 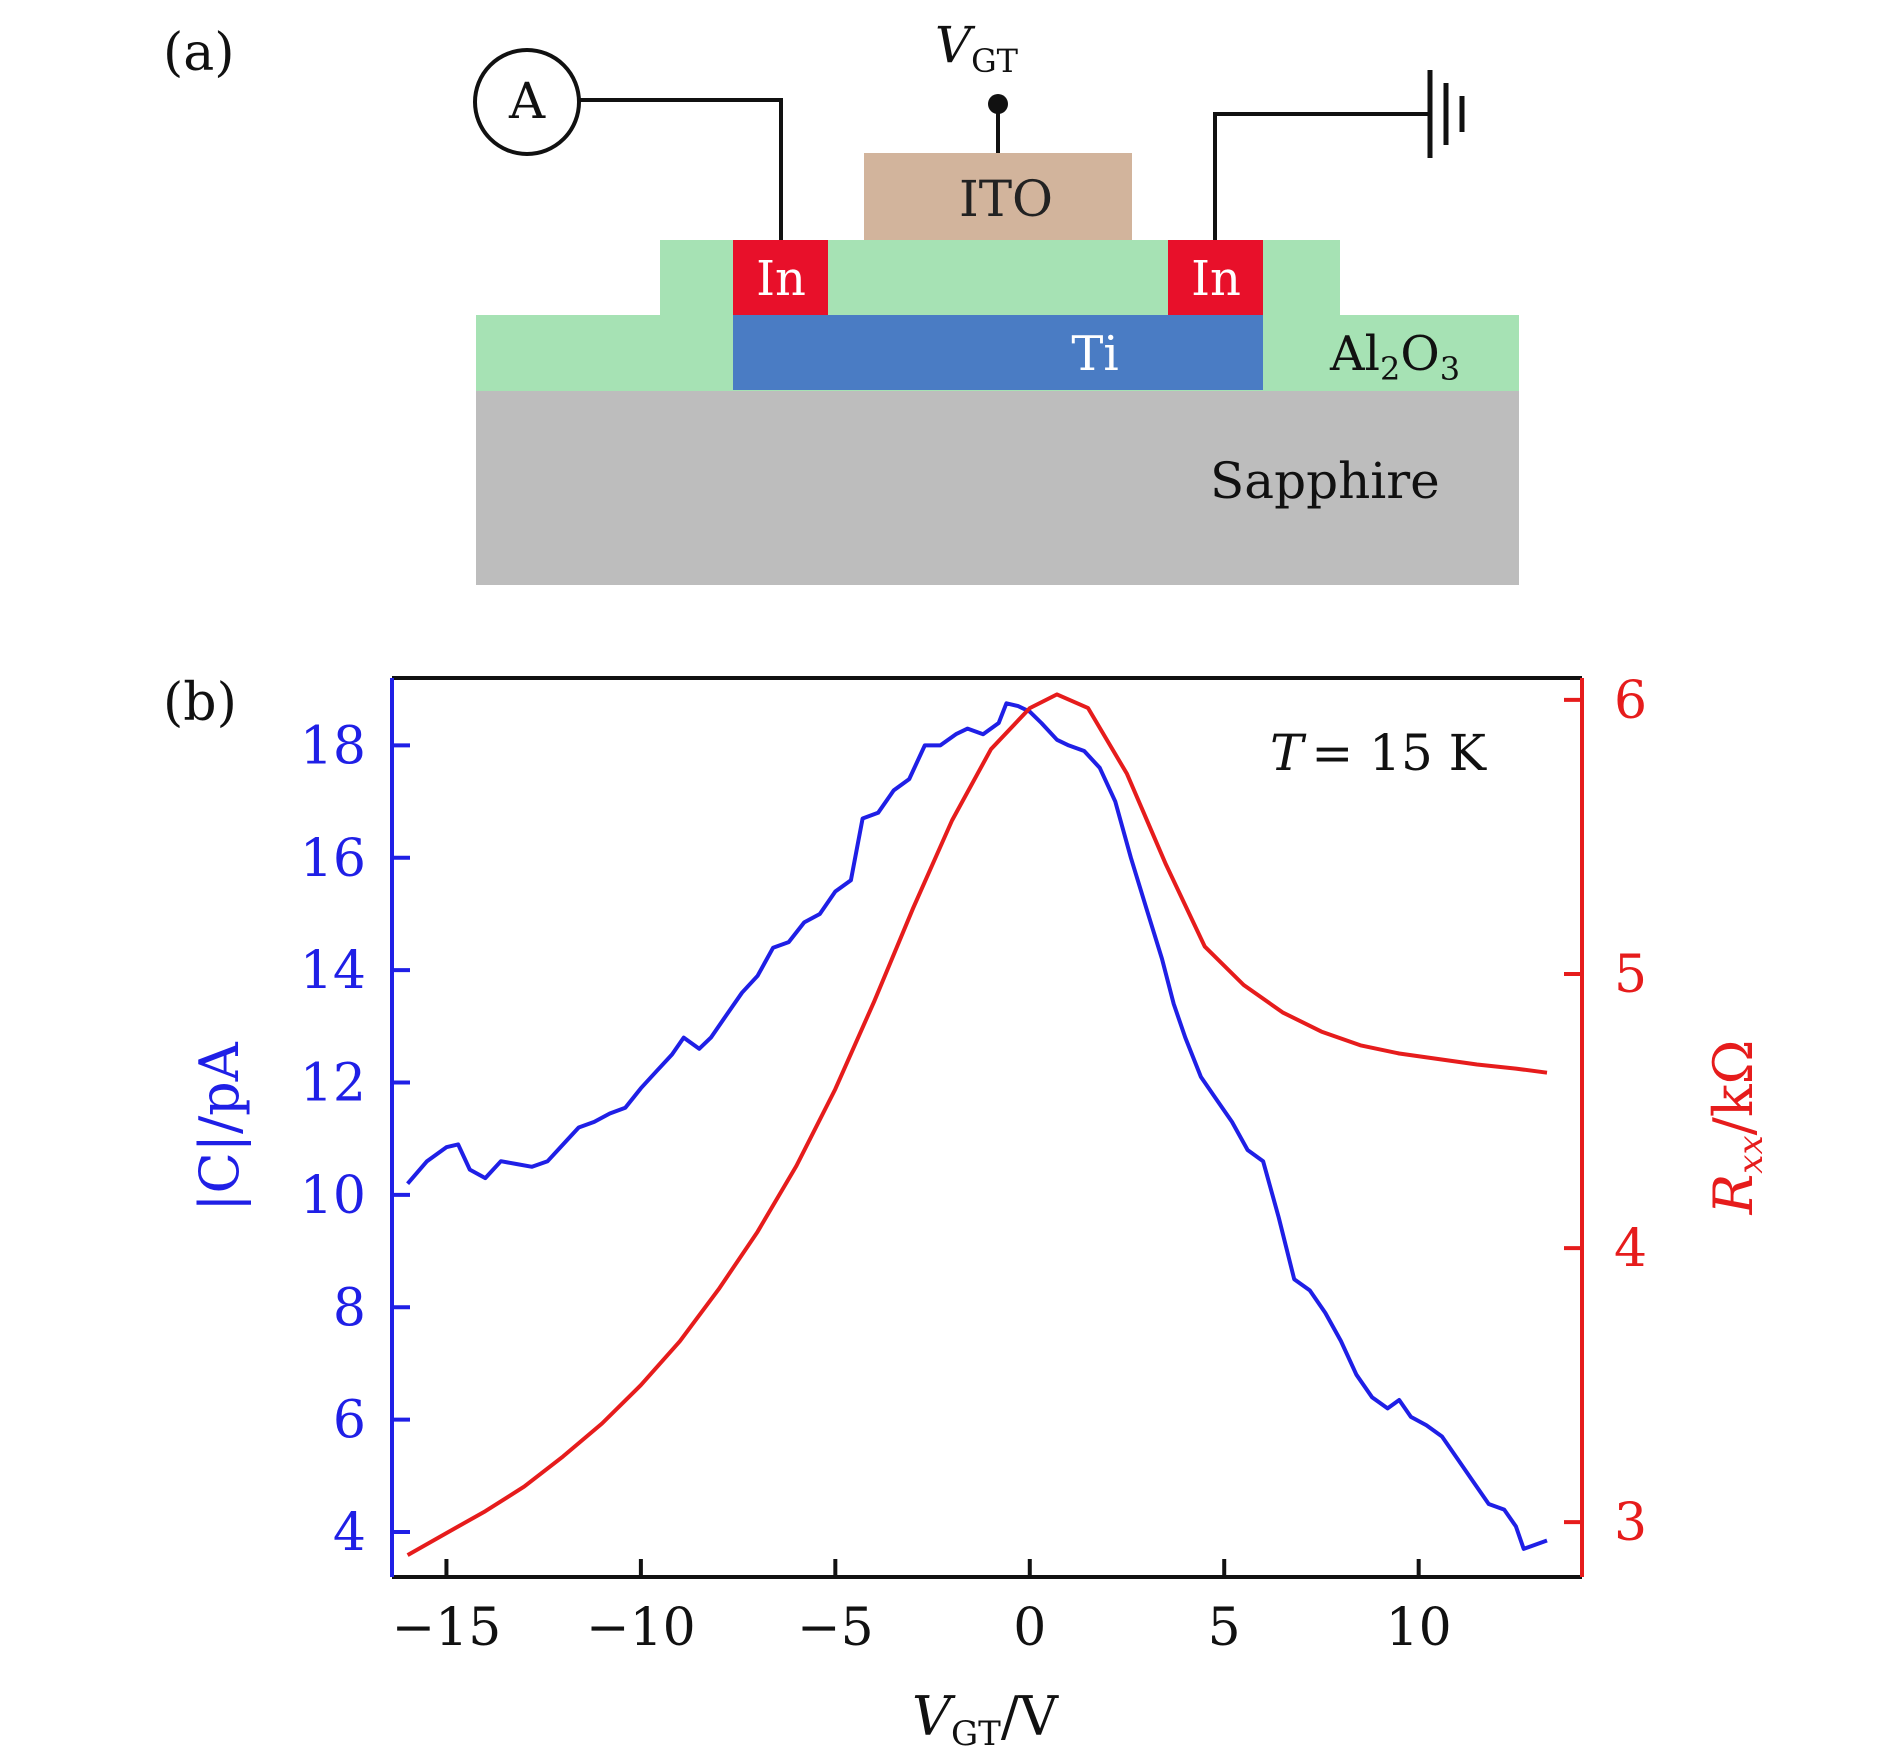 What do you see at coordinates (349, 1421) in the screenshot?
I see `y-left-tick-label: 6` at bounding box center [349, 1421].